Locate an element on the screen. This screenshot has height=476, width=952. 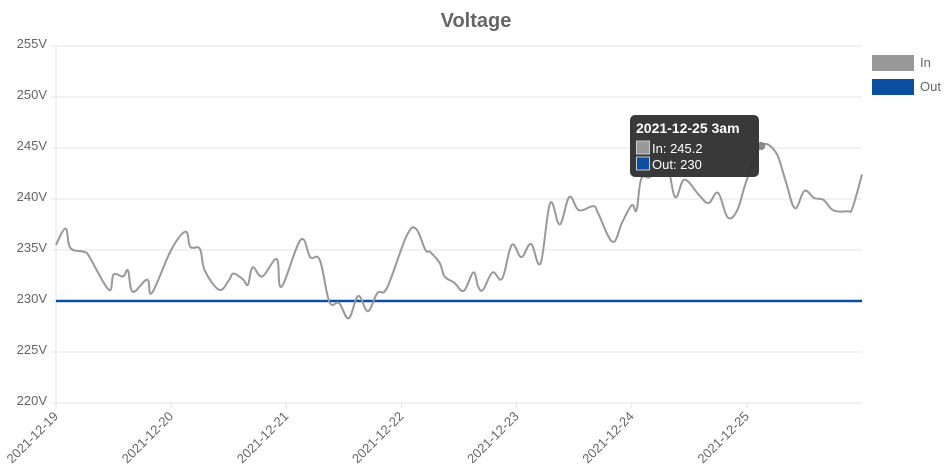
x-tick-label: 2021-12-21 is located at coordinates (263, 438).